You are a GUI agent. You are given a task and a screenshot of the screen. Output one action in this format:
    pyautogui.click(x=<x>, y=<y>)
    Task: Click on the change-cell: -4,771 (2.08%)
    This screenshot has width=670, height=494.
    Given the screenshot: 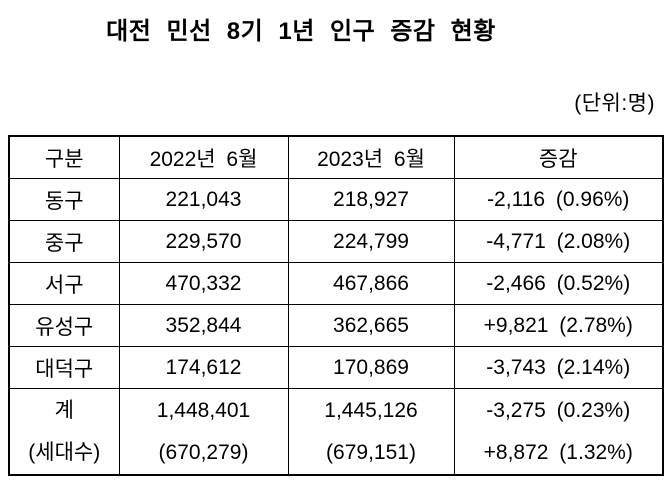 What is the action you would take?
    pyautogui.click(x=558, y=241)
    